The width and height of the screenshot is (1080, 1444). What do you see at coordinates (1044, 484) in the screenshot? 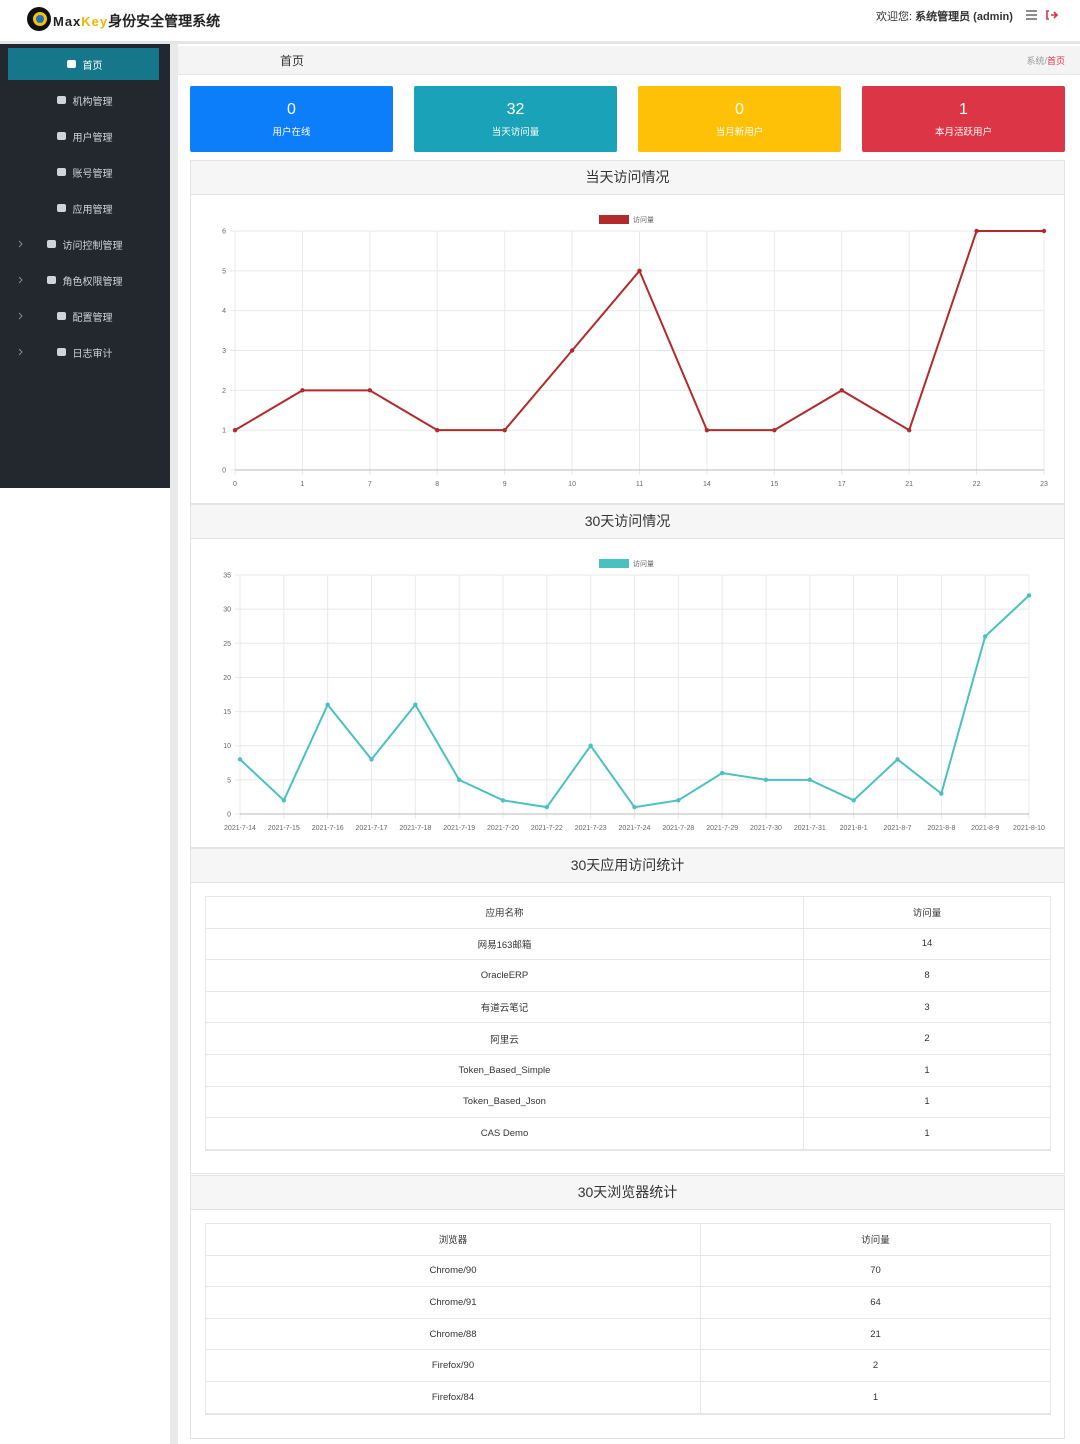
I see `x-tick-label: 23` at bounding box center [1044, 484].